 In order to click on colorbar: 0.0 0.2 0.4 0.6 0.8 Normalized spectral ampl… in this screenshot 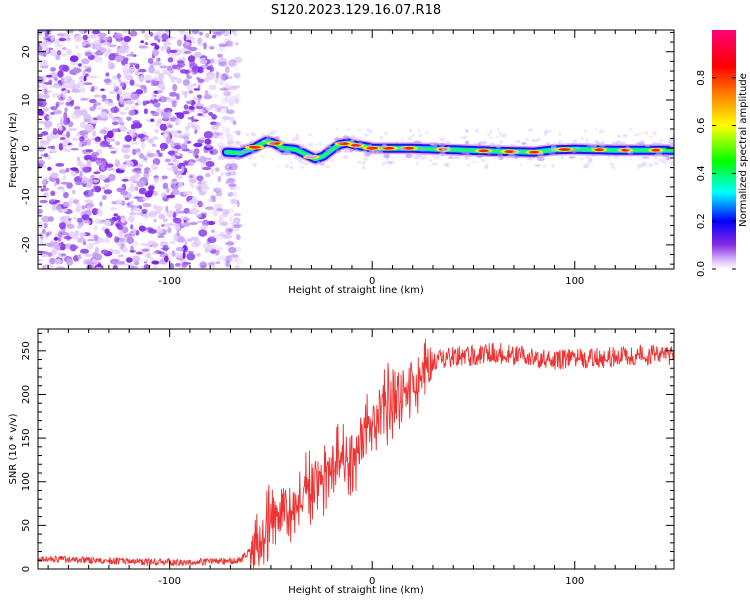, I will do `click(722, 153)`.